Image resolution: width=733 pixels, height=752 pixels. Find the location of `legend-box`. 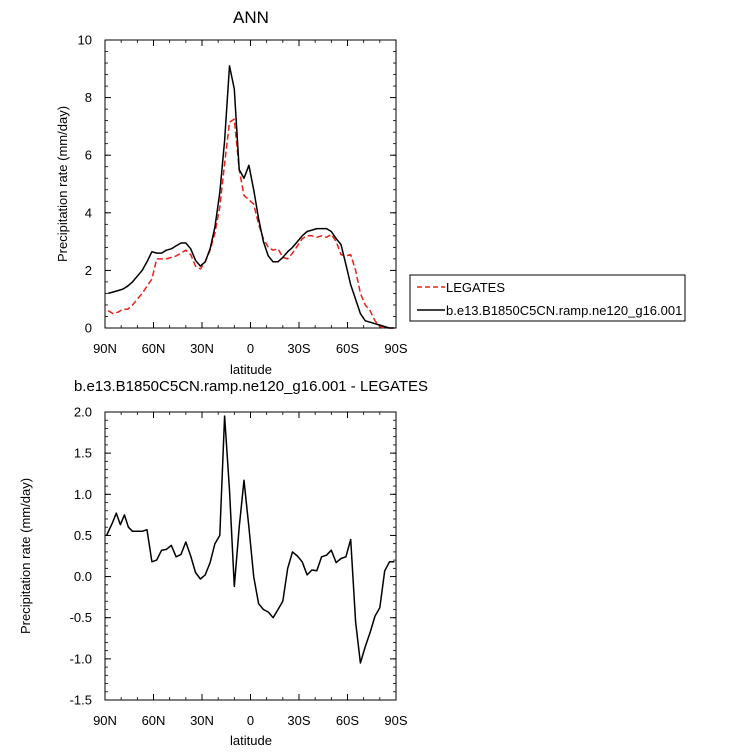

legend-box is located at coordinates (547, 298).